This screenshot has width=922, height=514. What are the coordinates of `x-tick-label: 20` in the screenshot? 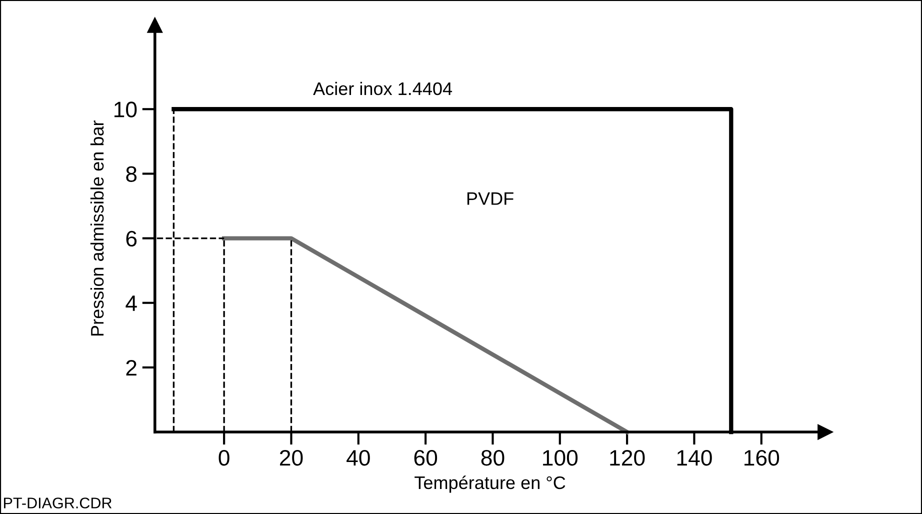 It's located at (291, 458).